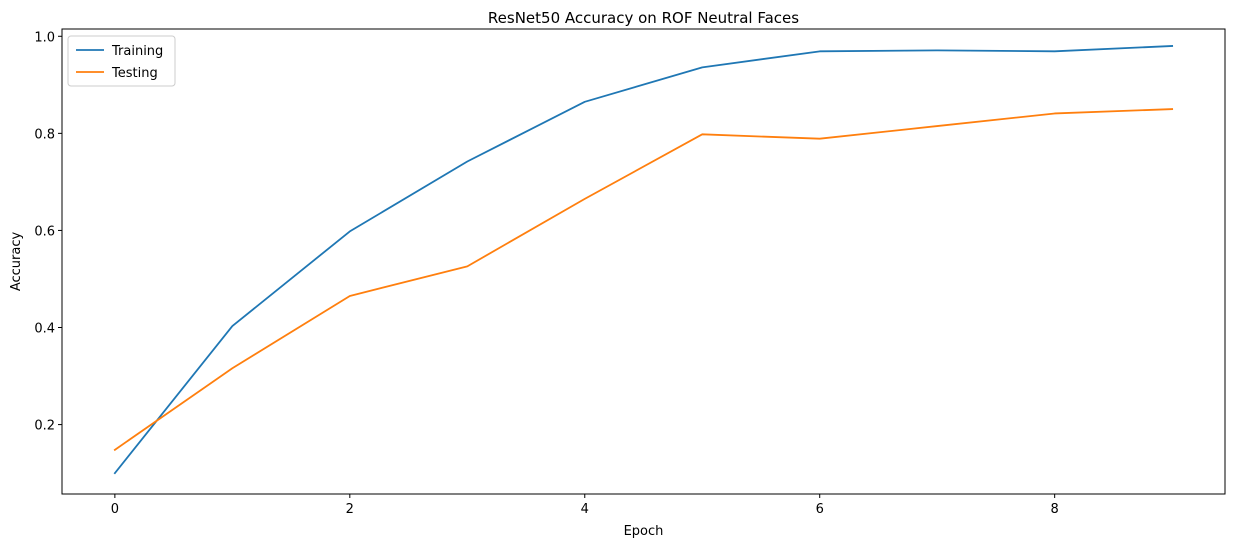 This screenshot has height=547, width=1233. What do you see at coordinates (643, 18) in the screenshot?
I see `chart-title: ResNet50 Accuracy on ROF Neutral Faces` at bounding box center [643, 18].